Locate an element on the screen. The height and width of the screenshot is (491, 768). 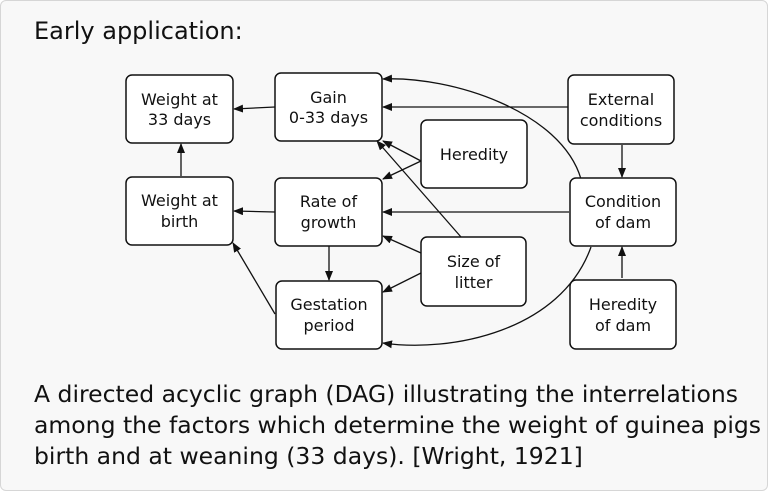
edge-condition-to-gain is located at coordinates (482, 127).